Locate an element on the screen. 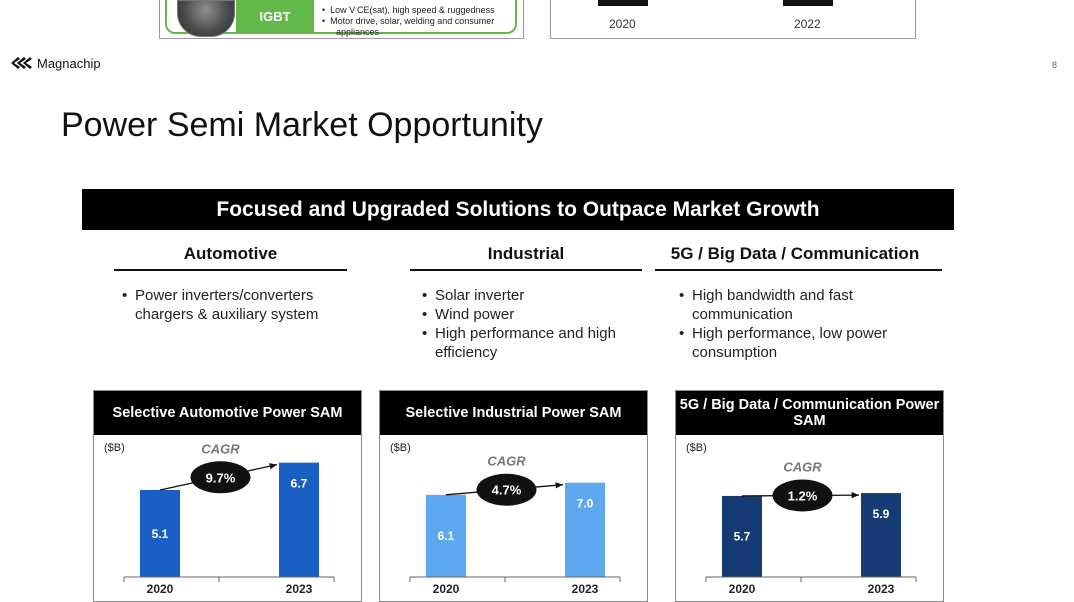 The height and width of the screenshot is (602, 1074). prev-bullet-1: Low V CE(sat), high speed & ruggedness is located at coordinates (412, 10).